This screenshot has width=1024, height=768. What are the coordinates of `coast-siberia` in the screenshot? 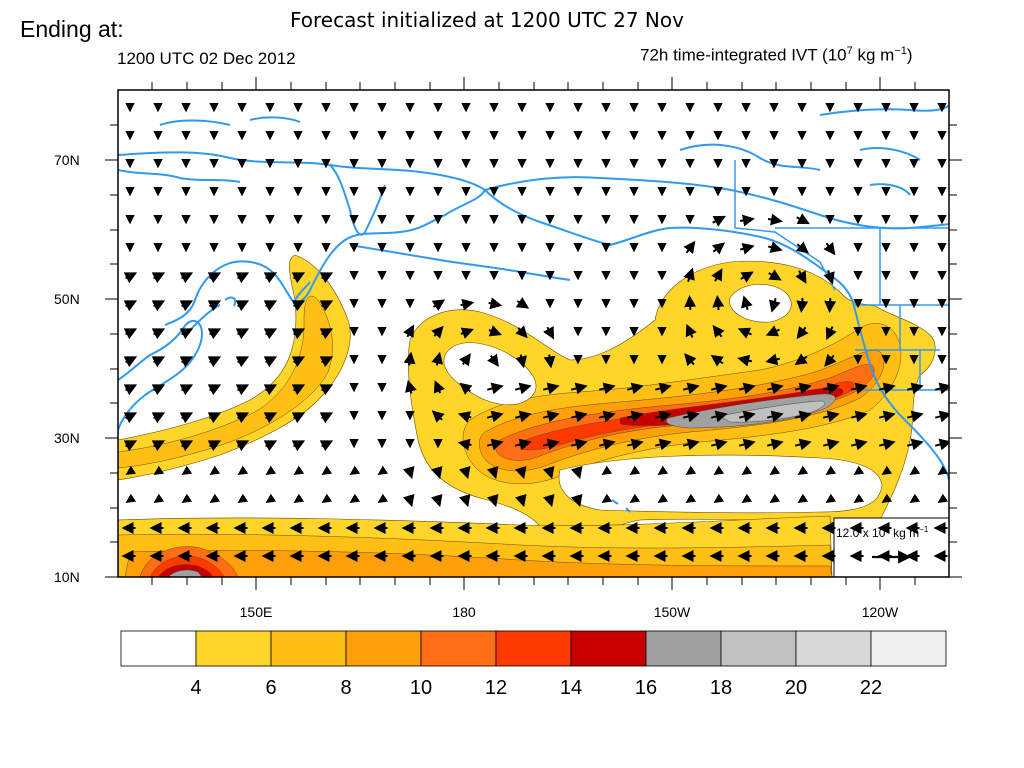 It's located at (302, 238).